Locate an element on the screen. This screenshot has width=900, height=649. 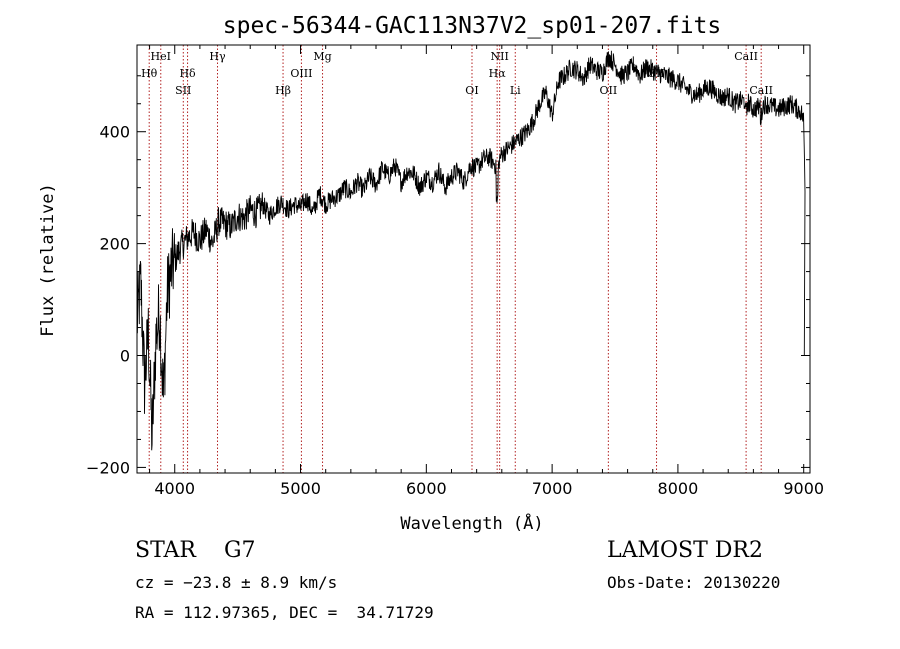
line-marker-label: SII is located at coordinates (183, 90).